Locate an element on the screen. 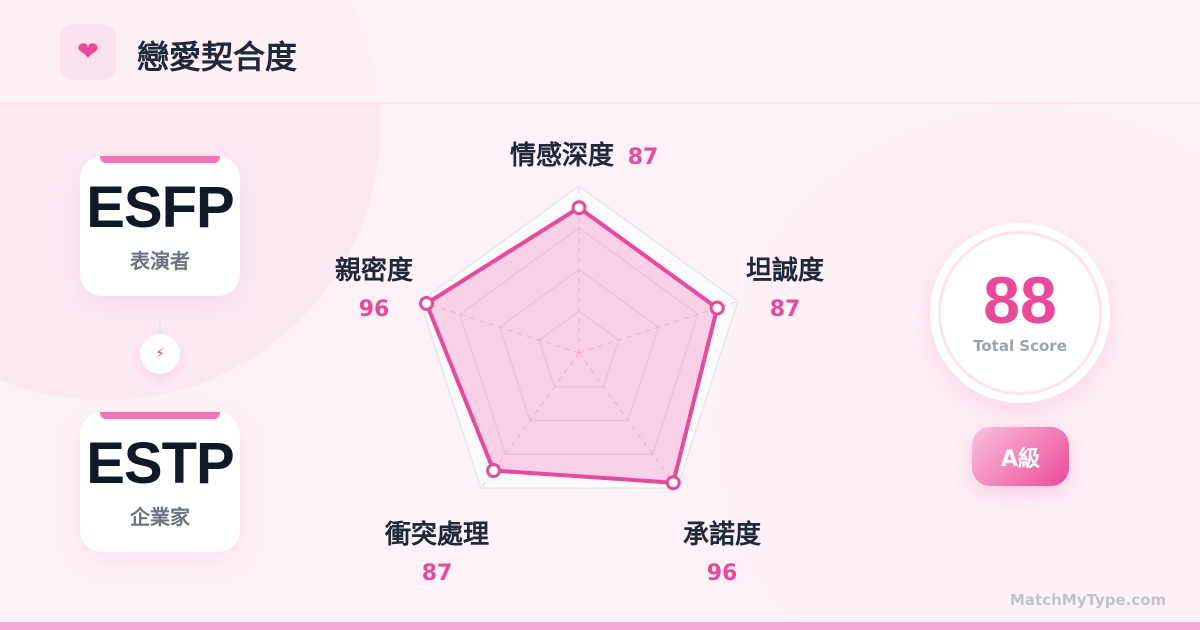 The width and height of the screenshot is (1200, 630). axis-label: 情感深度 is located at coordinates (562, 155).